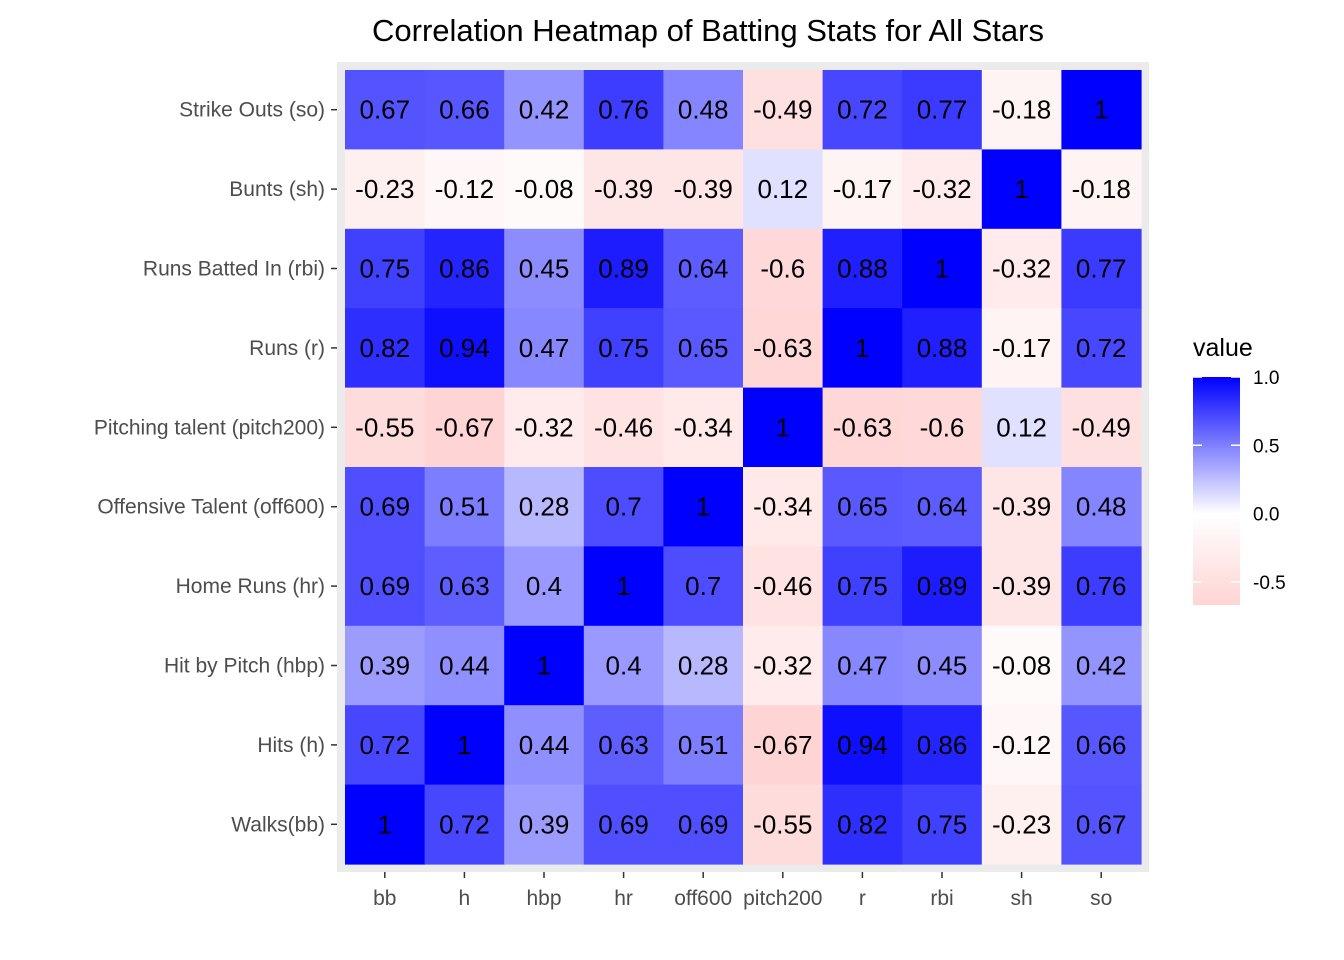 The height and width of the screenshot is (960, 1344). What do you see at coordinates (703, 898) in the screenshot?
I see `x-tick-label: off600` at bounding box center [703, 898].